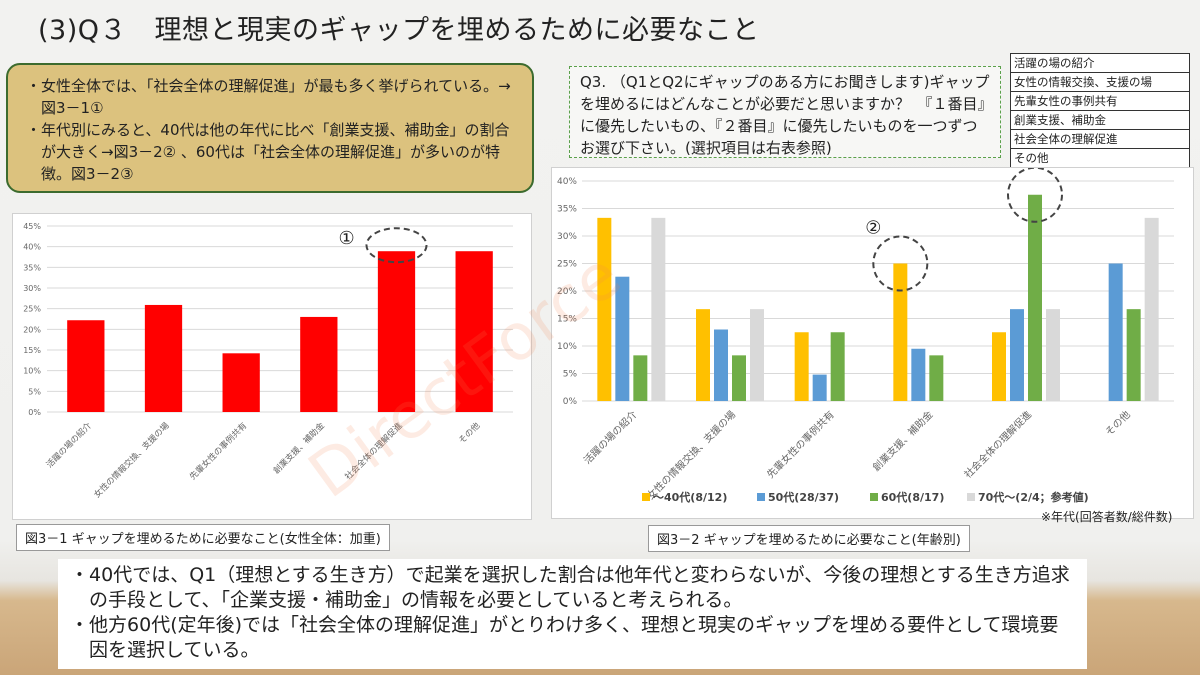  I want to click on summary-bullet-1: ・ 女性全体では、「社会全体の理解促進」が最も多く挙げられている。→ 図3－1①, so click(273, 97).